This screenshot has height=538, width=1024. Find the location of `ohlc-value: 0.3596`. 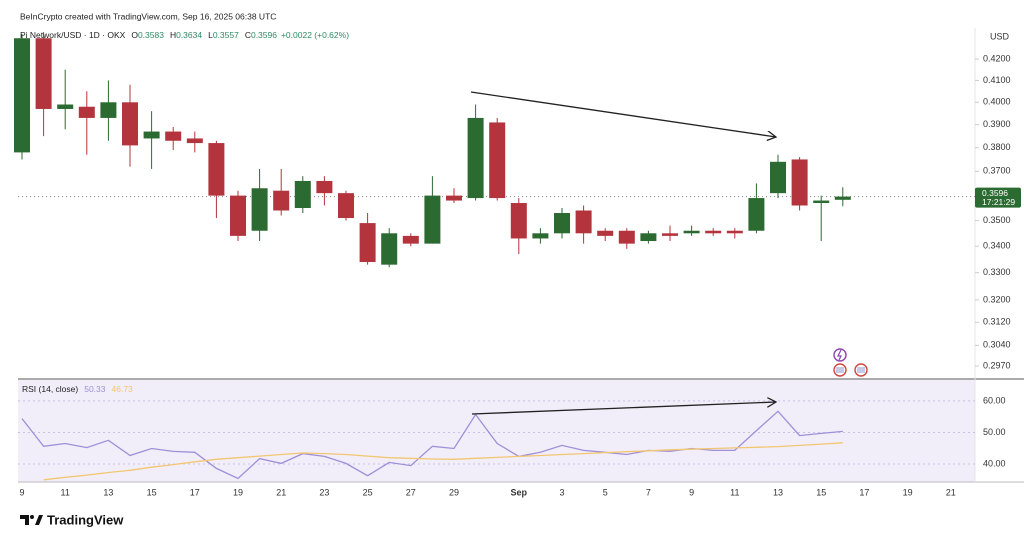

ohlc-value: 0.3596 is located at coordinates (264, 35).